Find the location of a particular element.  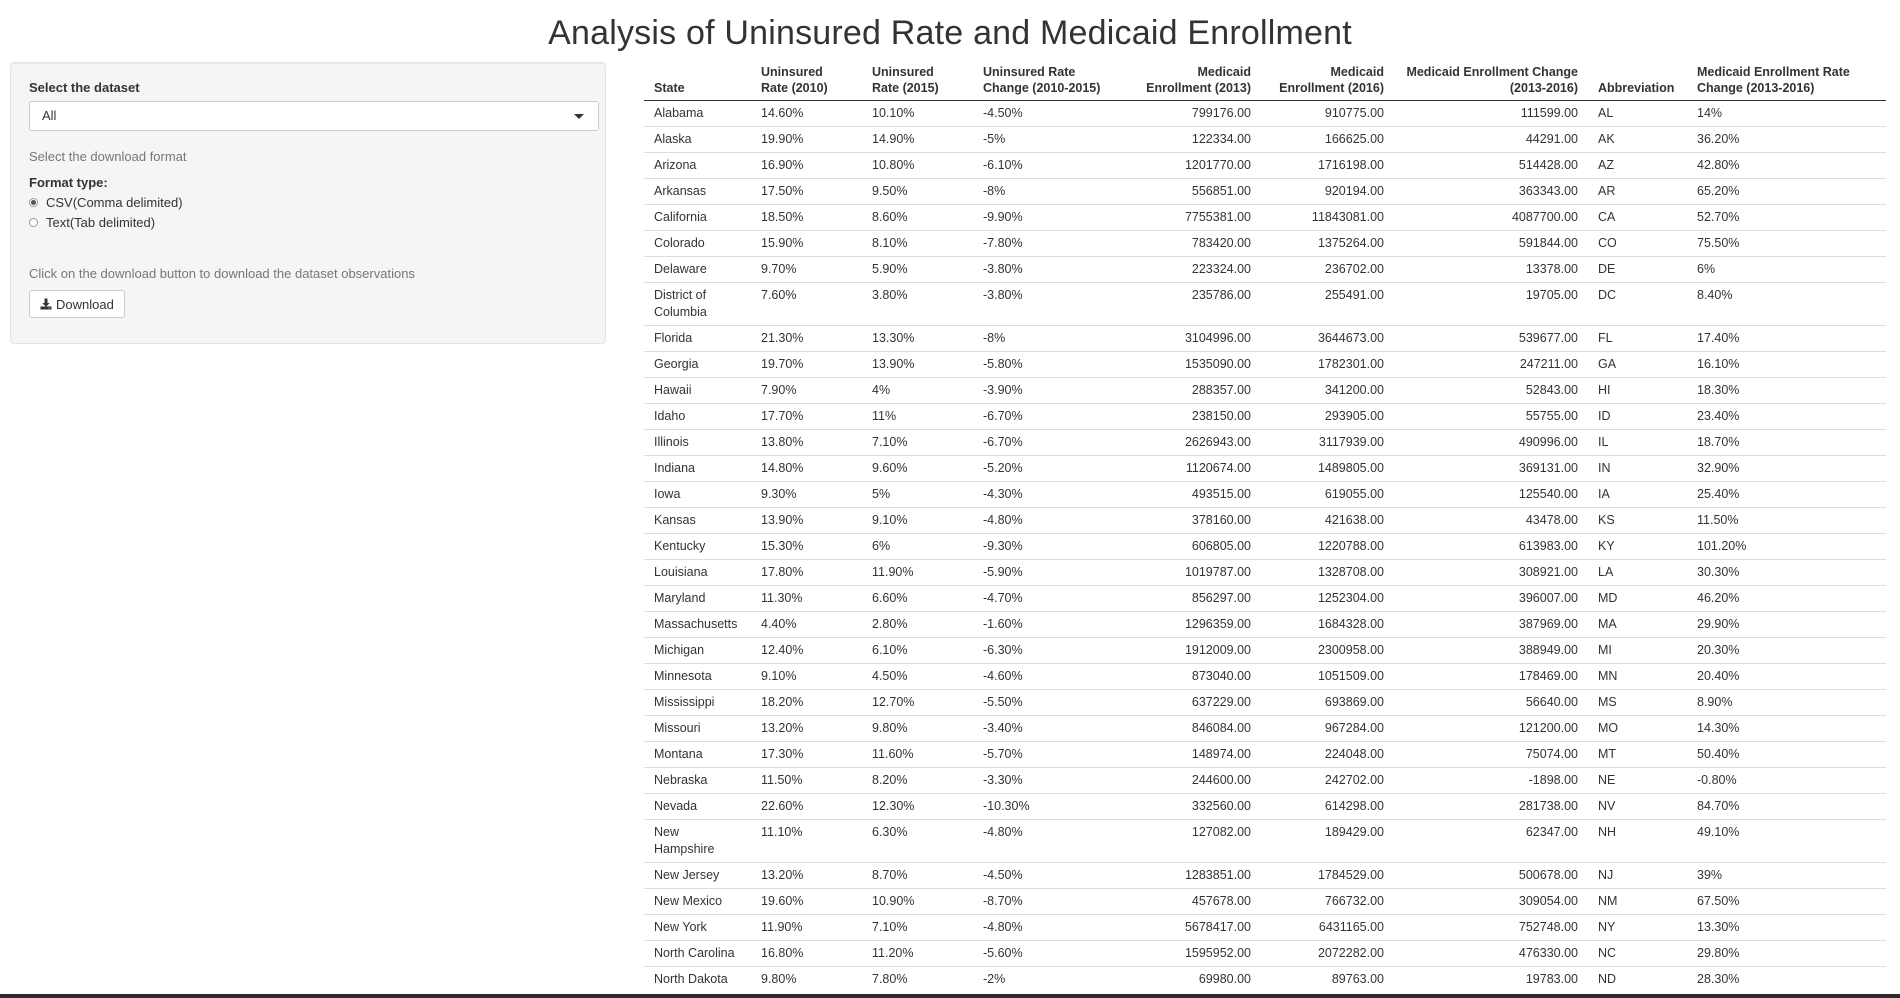

table-cell: 7.90% is located at coordinates (806, 390).